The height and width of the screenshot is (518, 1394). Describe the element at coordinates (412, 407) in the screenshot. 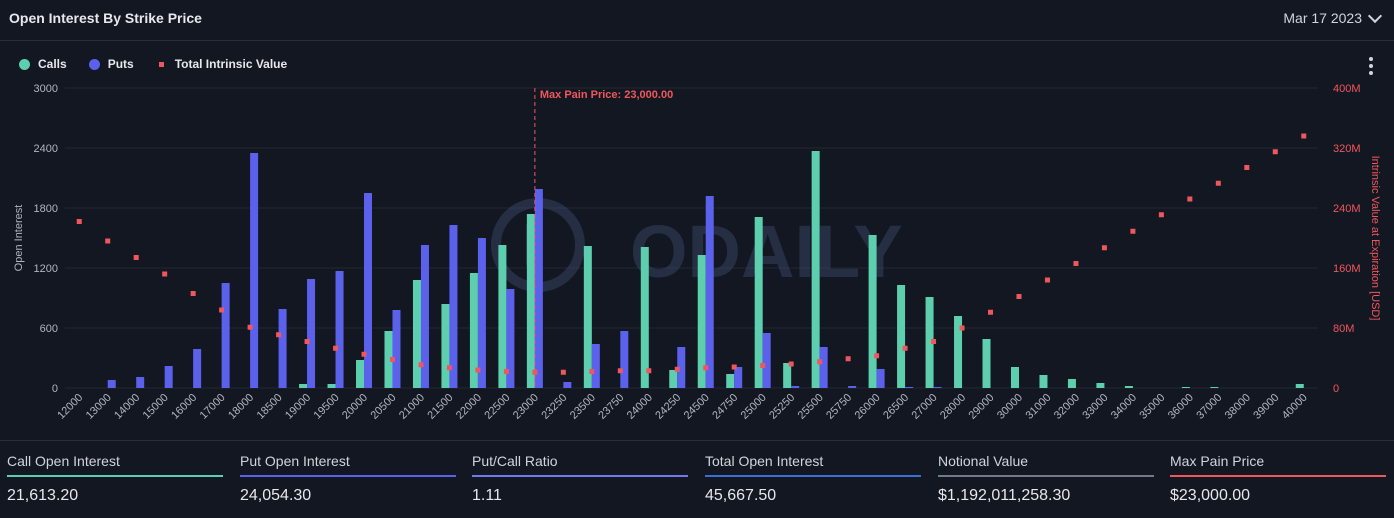

I see `x-tick-label: 21000` at that location.